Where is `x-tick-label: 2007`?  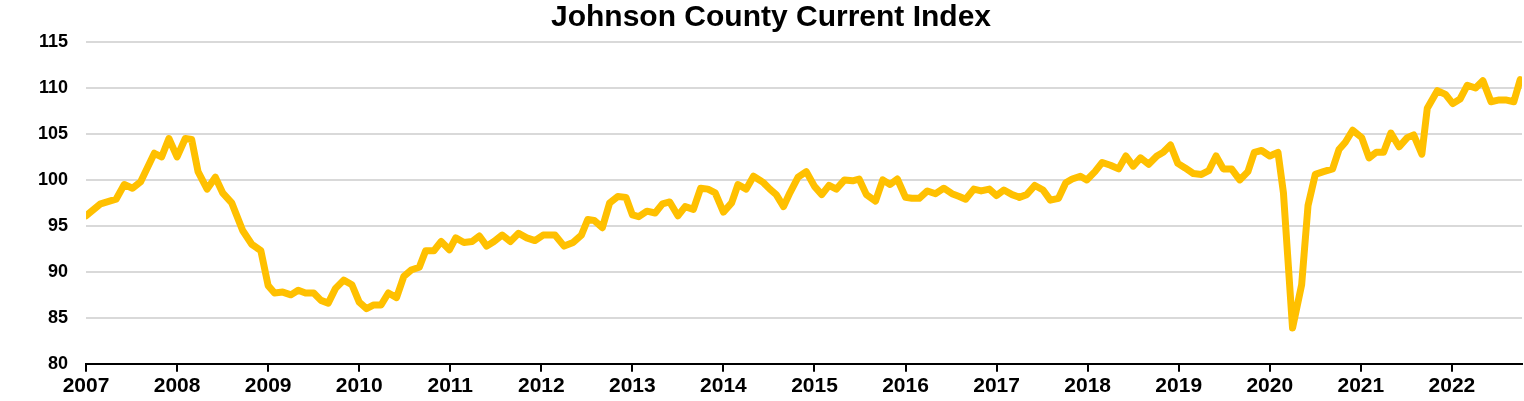
x-tick-label: 2007 is located at coordinates (86, 385).